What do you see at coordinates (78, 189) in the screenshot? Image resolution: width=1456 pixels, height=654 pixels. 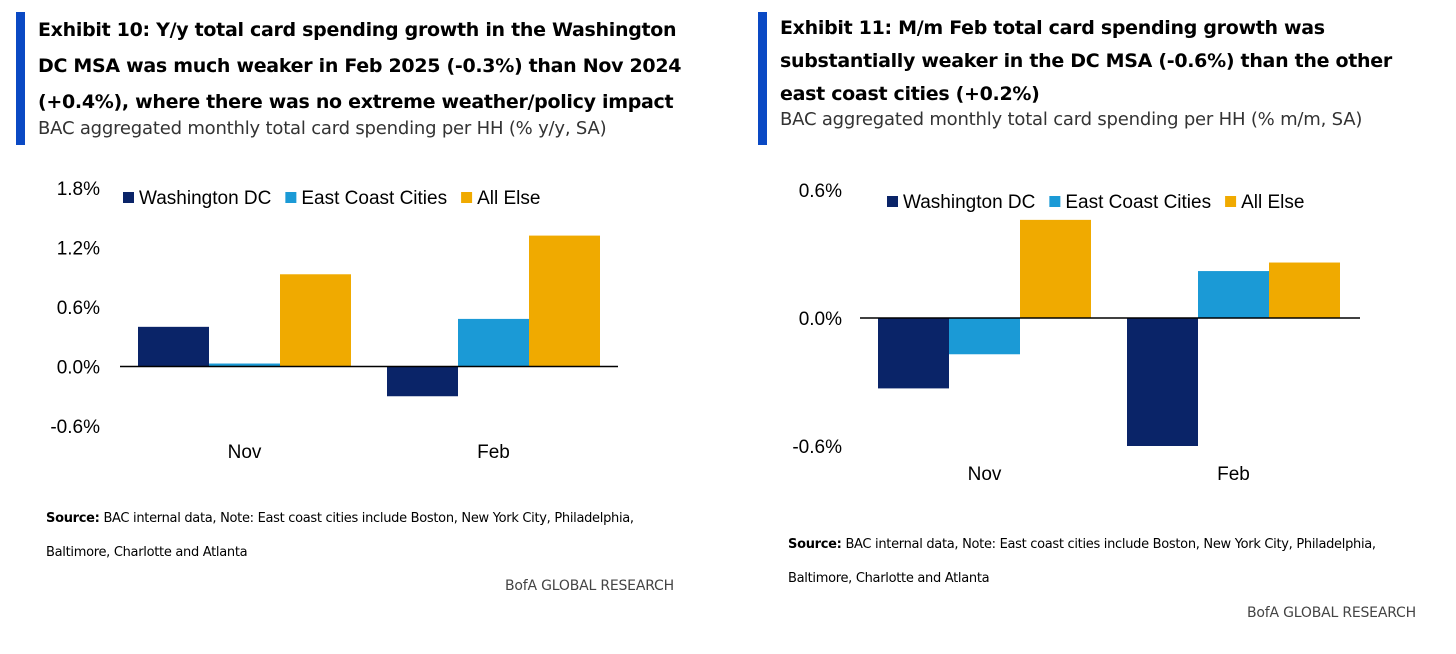 I see `y-tick-label: 1.8%` at bounding box center [78, 189].